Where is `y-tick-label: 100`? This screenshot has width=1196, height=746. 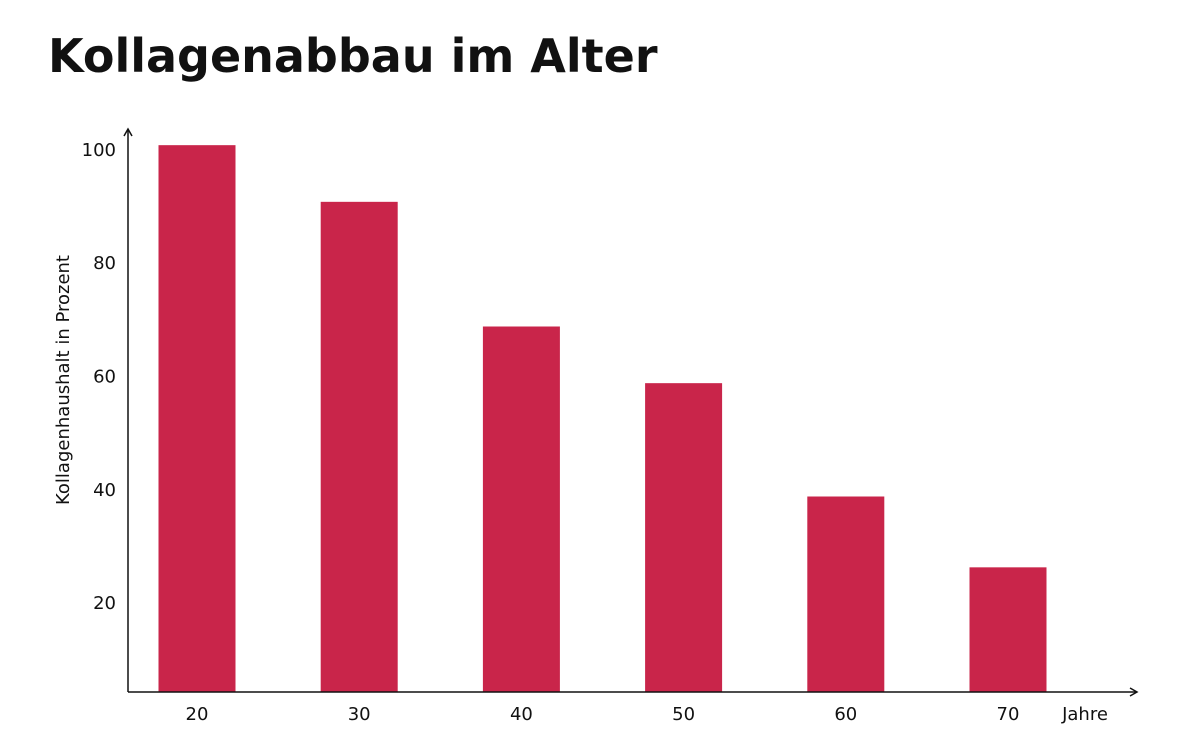
y-tick-label: 100 is located at coordinates (99, 150).